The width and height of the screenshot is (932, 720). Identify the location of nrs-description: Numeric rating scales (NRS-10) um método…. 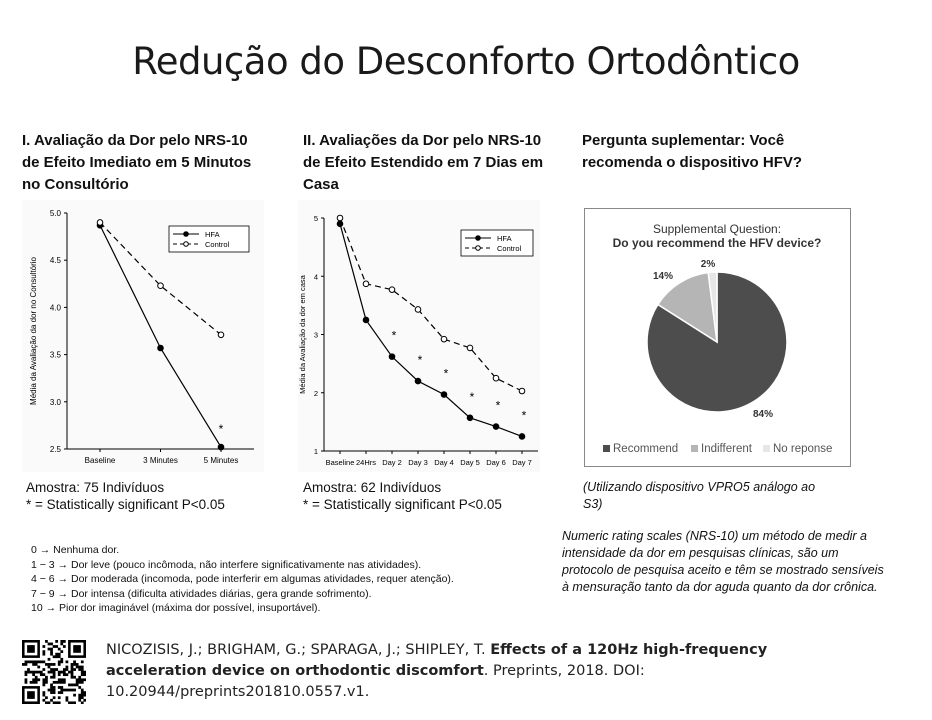
(723, 561).